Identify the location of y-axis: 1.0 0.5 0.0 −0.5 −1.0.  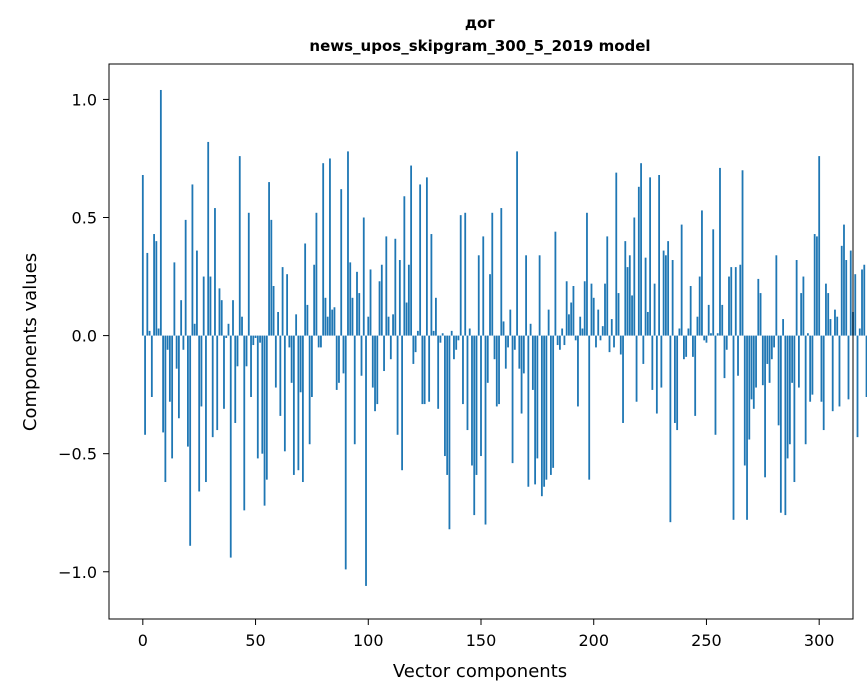
(83, 336).